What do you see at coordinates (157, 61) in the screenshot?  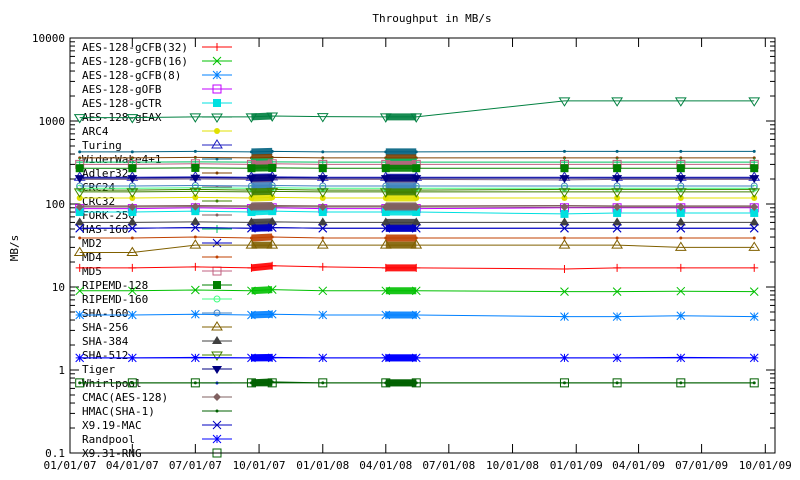 I see `legend-entry: AES-128-gCFB(16)` at bounding box center [157, 61].